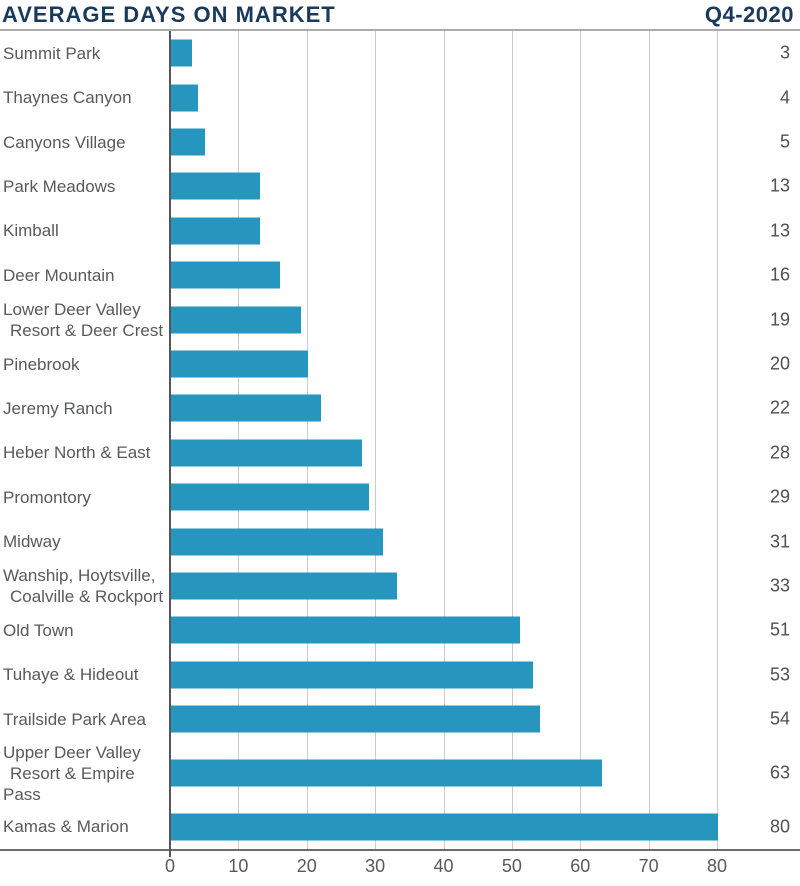 This screenshot has height=886, width=800. I want to click on category-label: Jeremy Ranch, so click(84, 408).